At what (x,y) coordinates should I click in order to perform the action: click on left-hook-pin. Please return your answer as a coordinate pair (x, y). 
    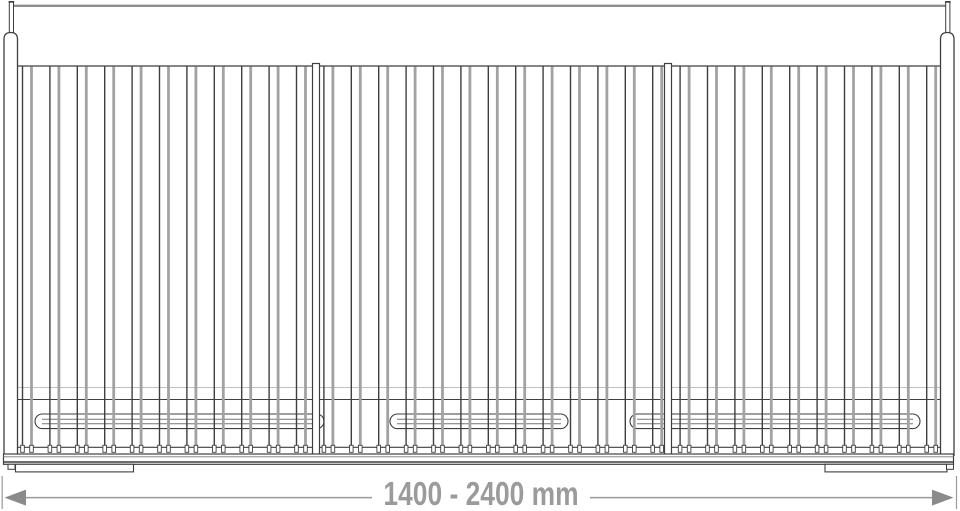
    Looking at the image, I should click on (11, 17).